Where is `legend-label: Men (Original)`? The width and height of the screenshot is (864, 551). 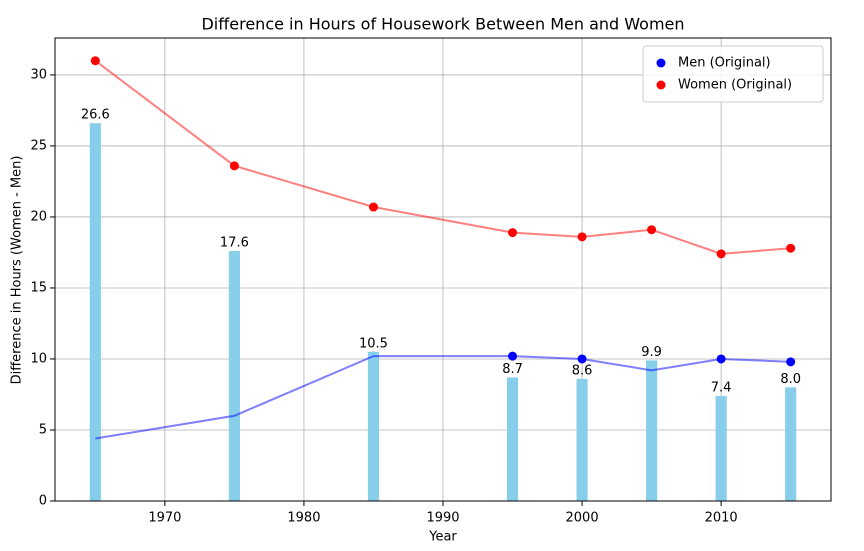 legend-label: Men (Original) is located at coordinates (724, 63).